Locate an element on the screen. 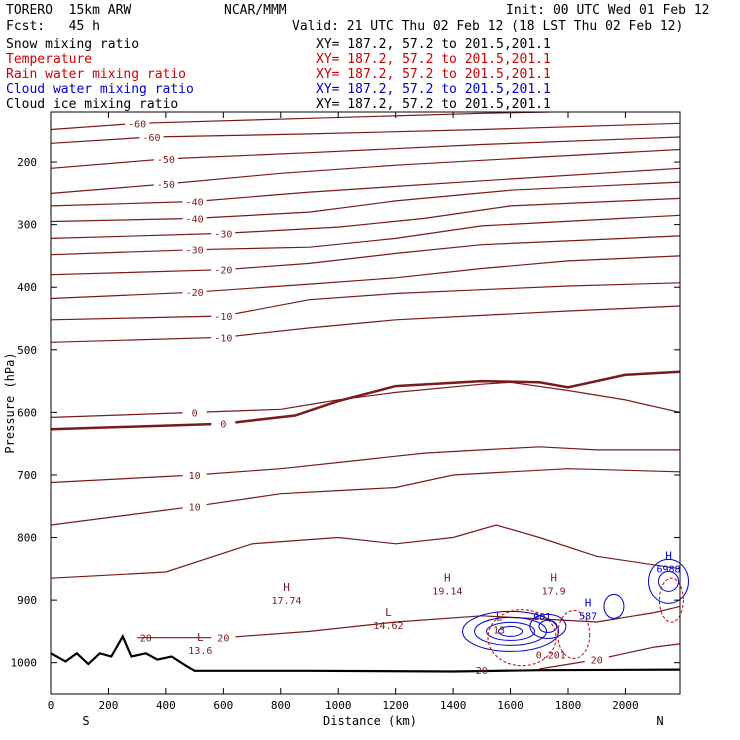 The image size is (740, 740). y-tick-label: 400 is located at coordinates (27, 287).